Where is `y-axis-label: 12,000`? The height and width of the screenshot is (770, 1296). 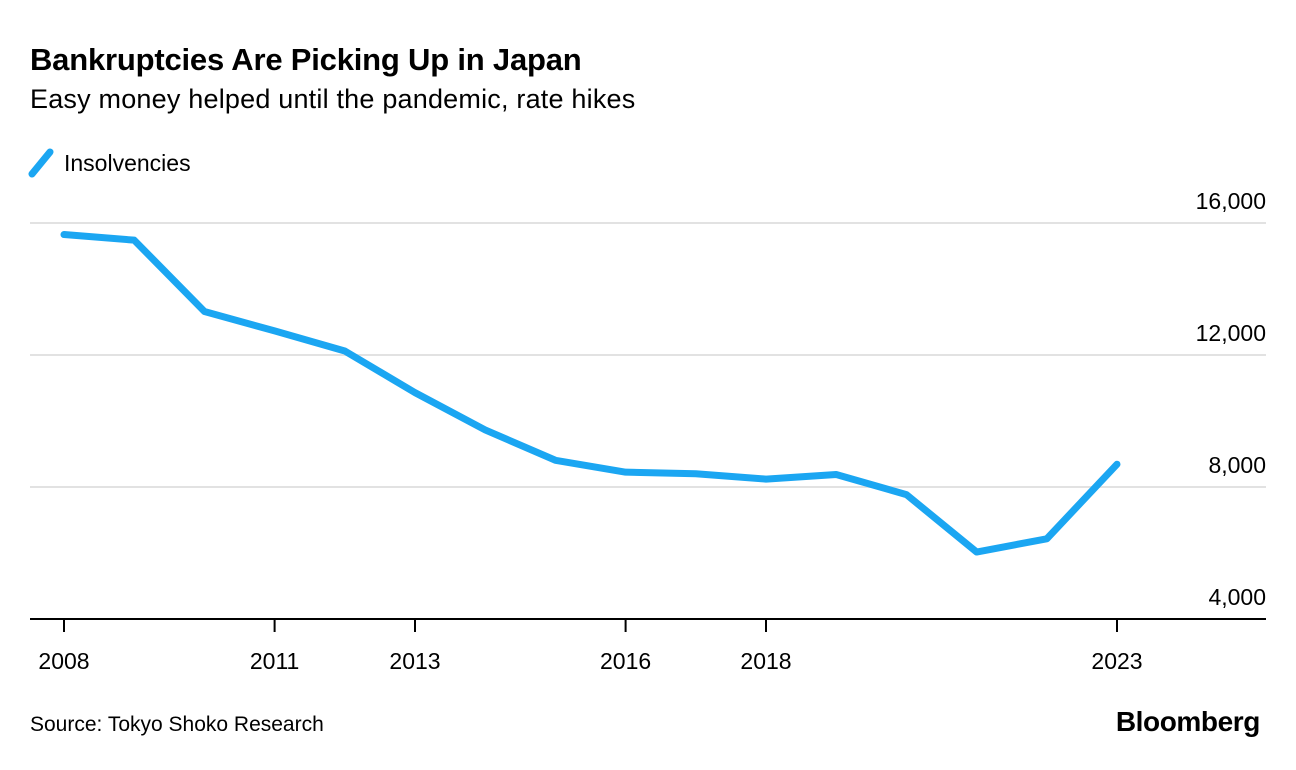
y-axis-label: 12,000 is located at coordinates (1231, 333).